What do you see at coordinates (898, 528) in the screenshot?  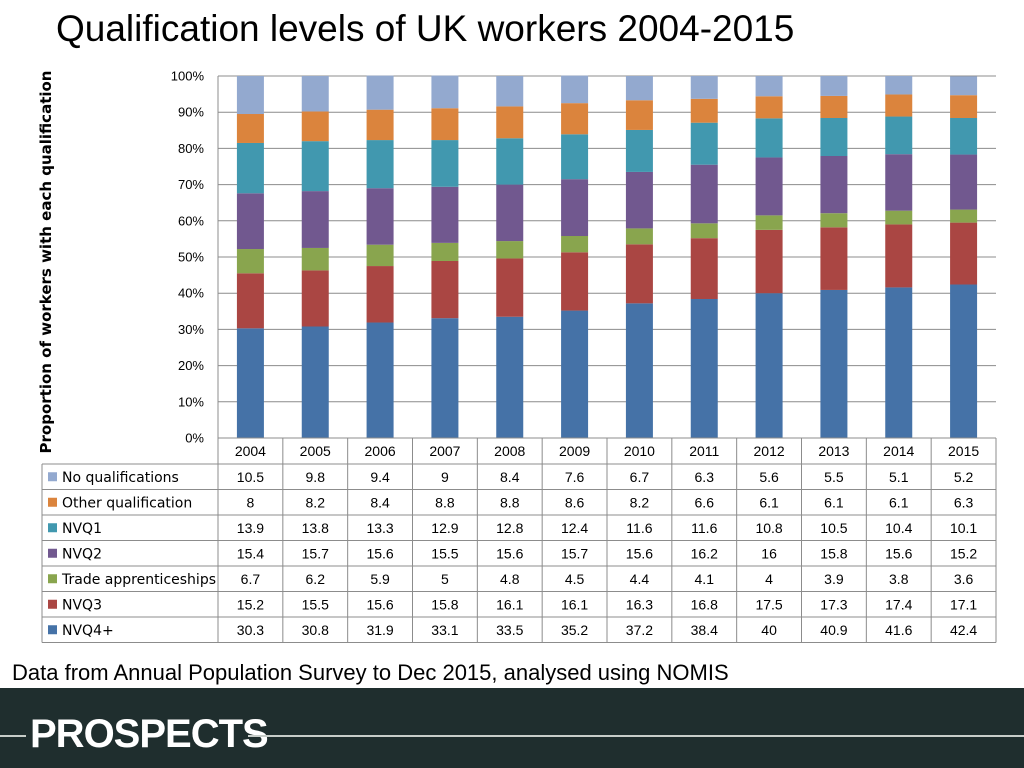 I see `table-cell: 10.4` at bounding box center [898, 528].